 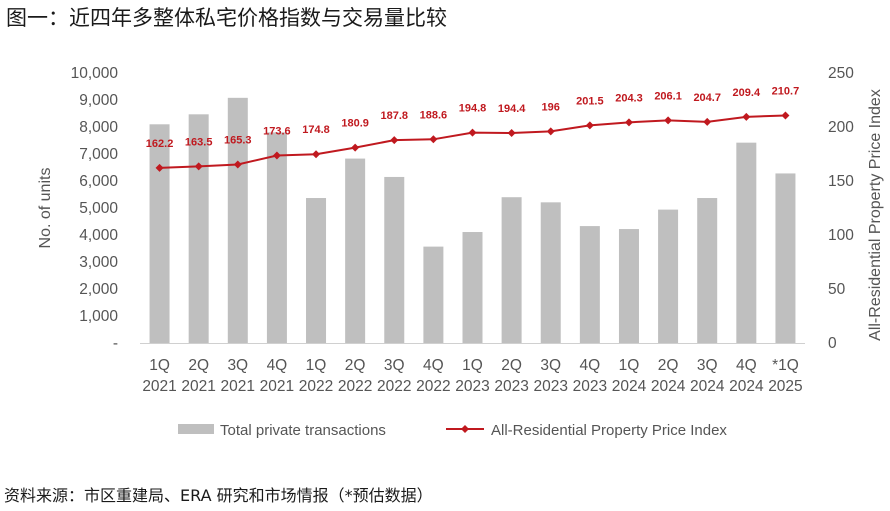 I want to click on x-tick-label-quarter: *1Q, so click(x=785, y=365).